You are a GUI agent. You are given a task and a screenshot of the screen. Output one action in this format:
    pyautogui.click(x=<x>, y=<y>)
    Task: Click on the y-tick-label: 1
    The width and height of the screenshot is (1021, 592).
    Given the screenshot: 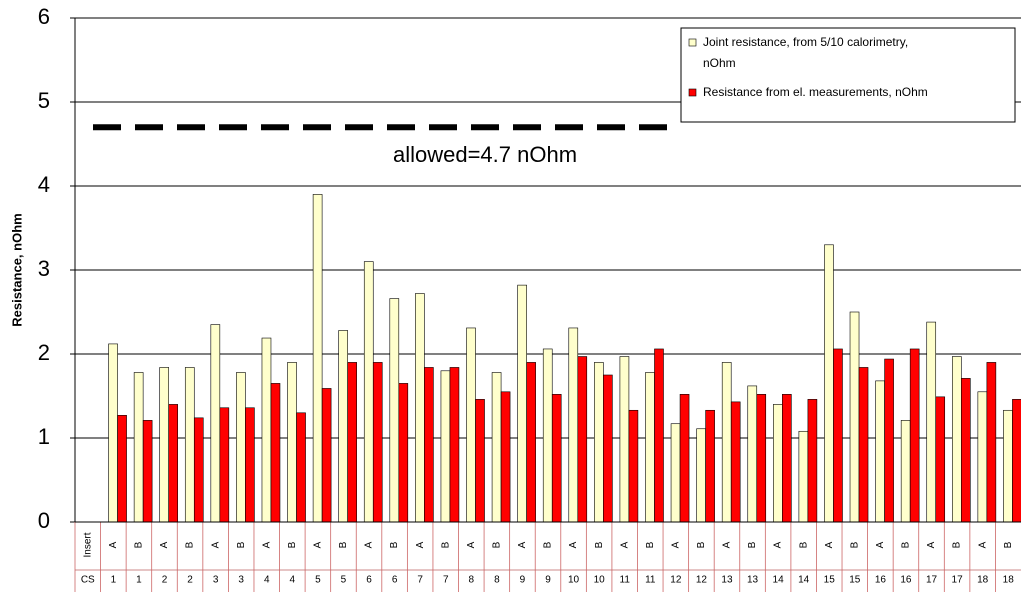 What is the action you would take?
    pyautogui.click(x=44, y=436)
    